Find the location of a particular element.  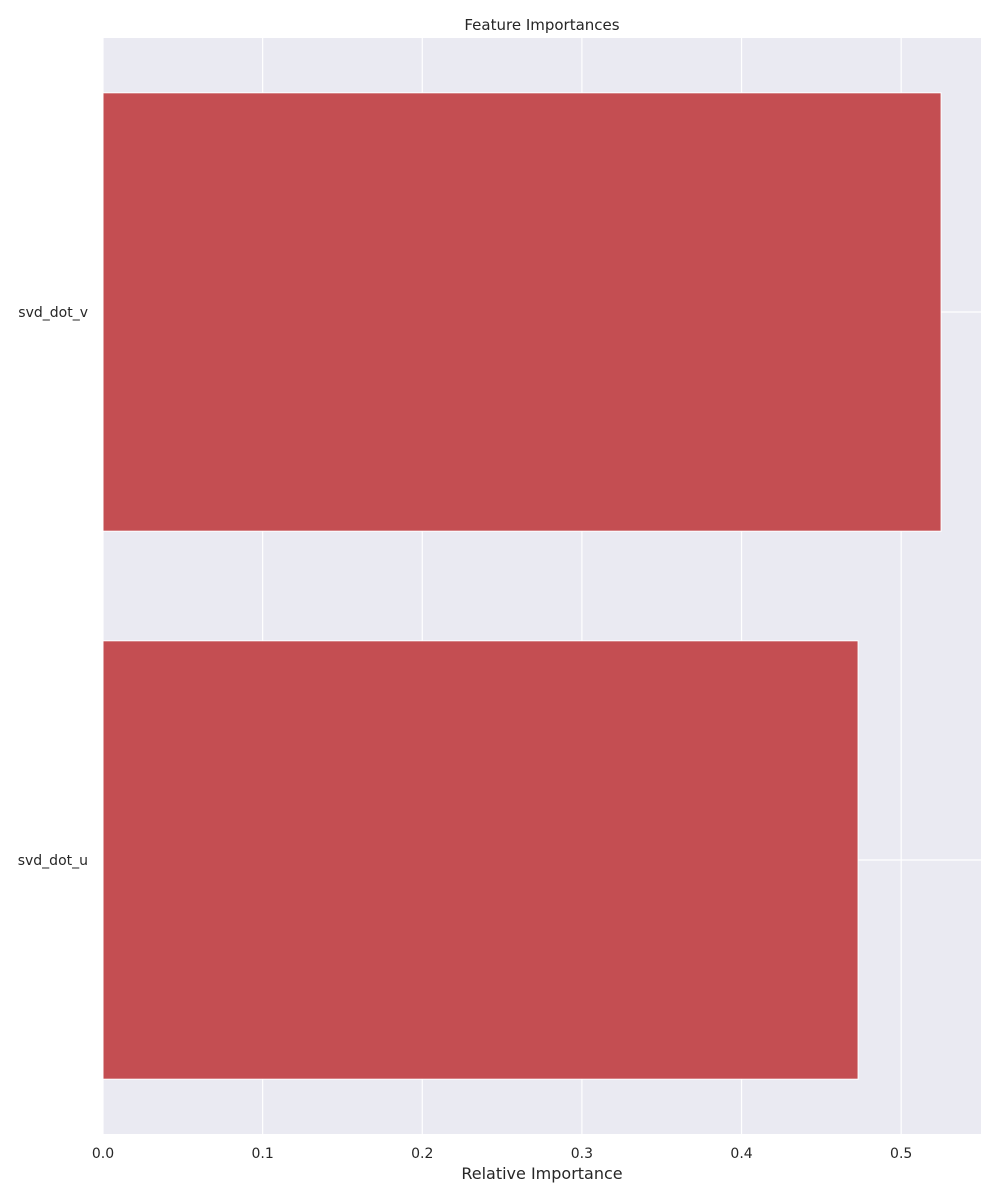

x-tick-label: 0.2 is located at coordinates (422, 1154).